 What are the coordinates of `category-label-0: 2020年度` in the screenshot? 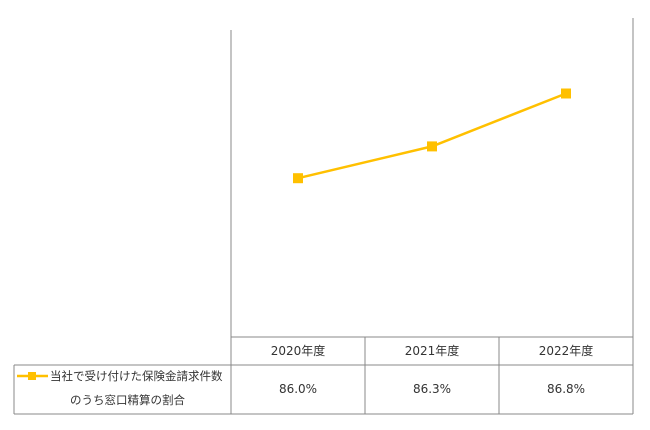 It's located at (298, 350).